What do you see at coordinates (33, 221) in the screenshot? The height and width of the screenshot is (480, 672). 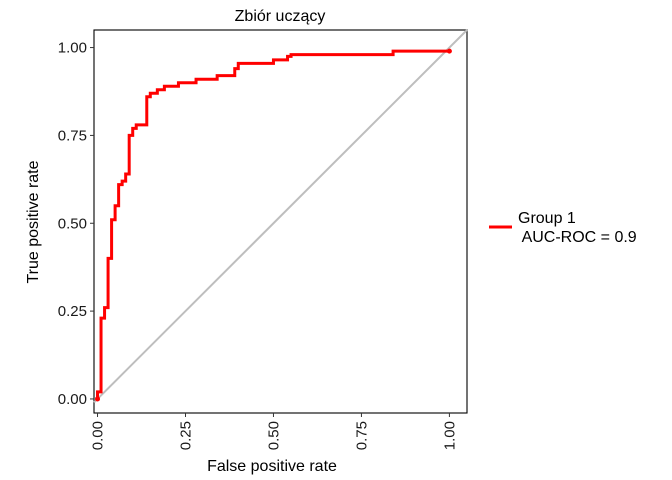 I see `y-axis-title: True positive rate` at bounding box center [33, 221].